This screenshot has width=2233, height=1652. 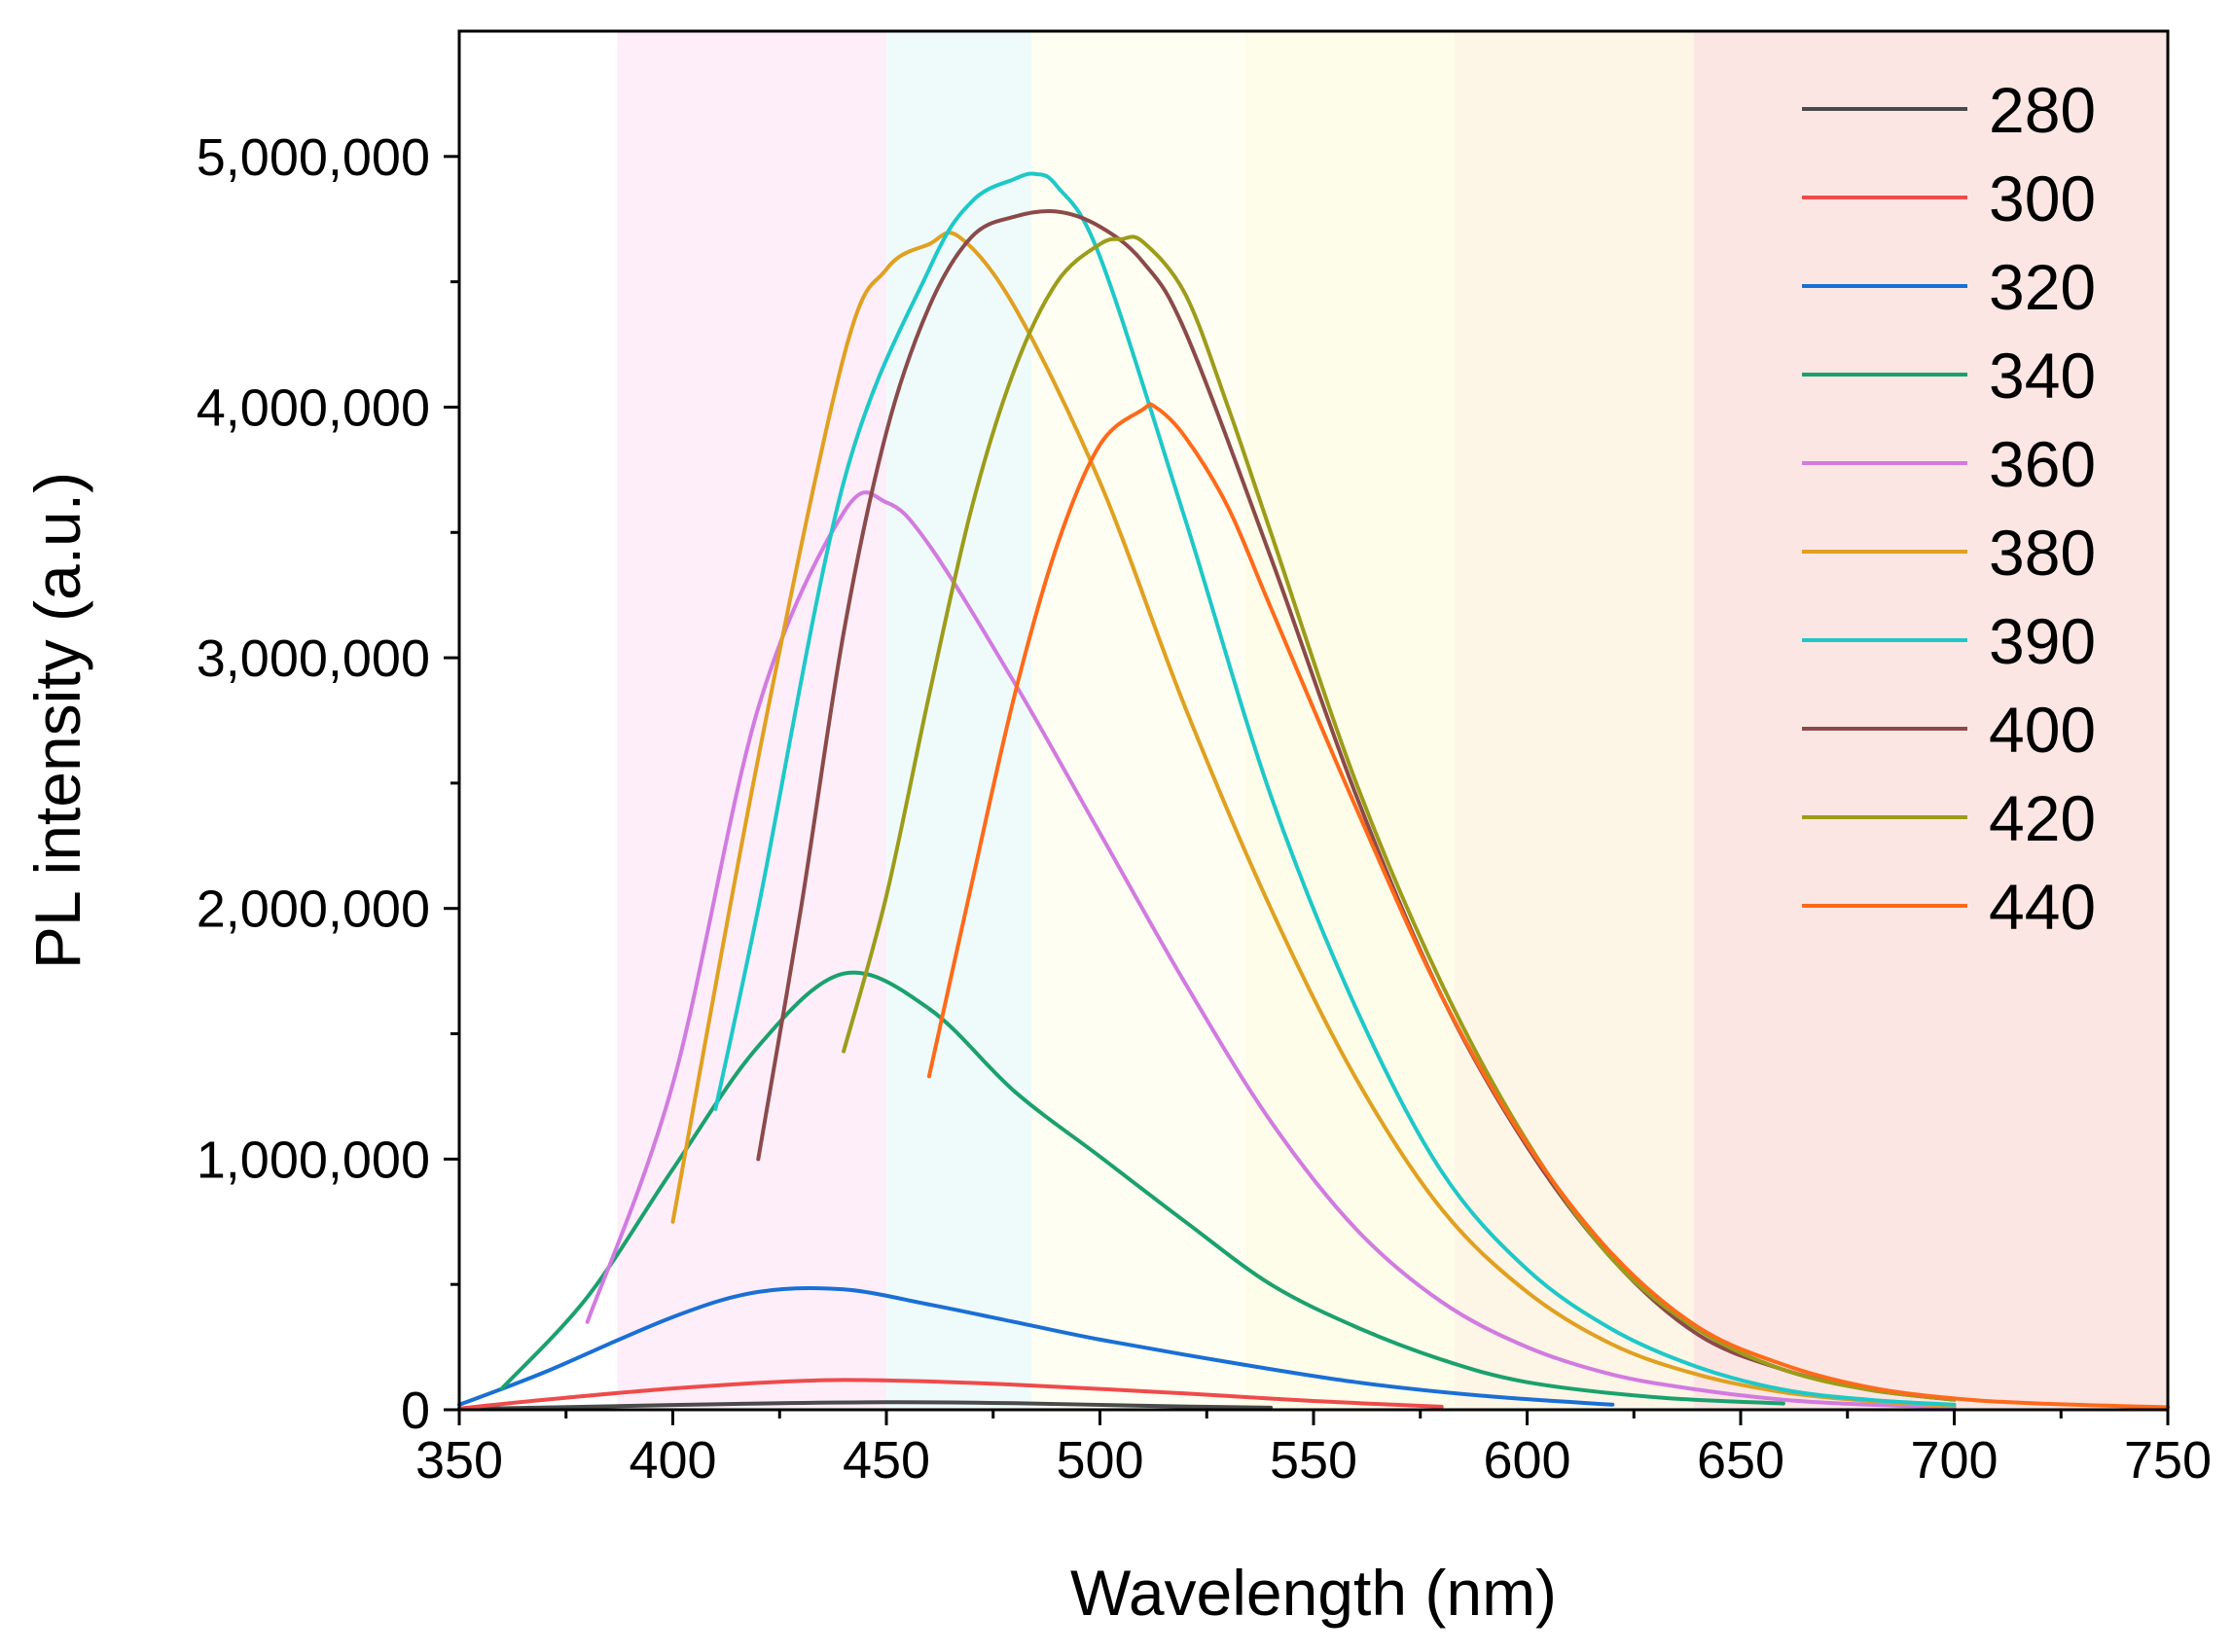 I want to click on x-tick-label: 450, so click(x=886, y=1460).